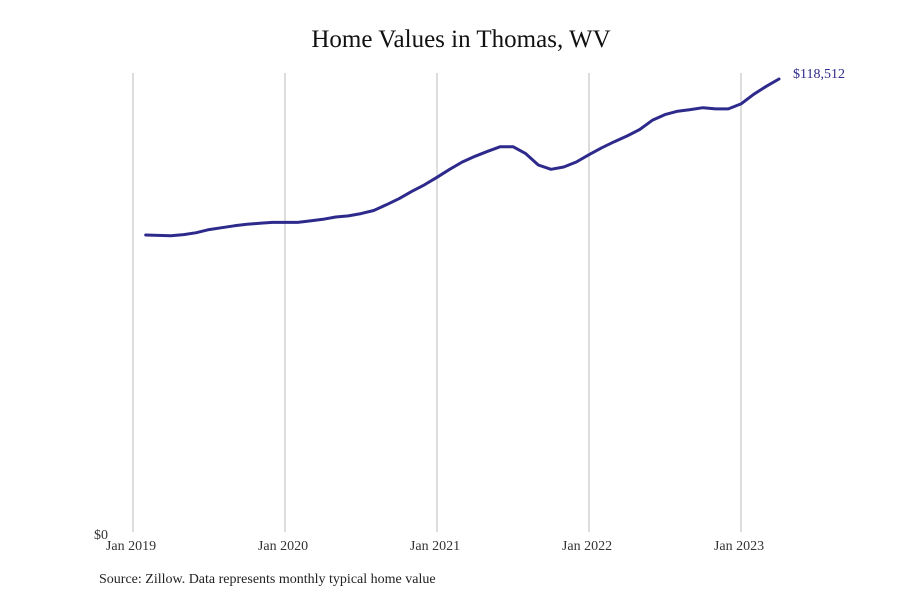 Image resolution: width=900 pixels, height=600 pixels. Describe the element at coordinates (461, 39) in the screenshot. I see `chart-title: Home Values in Thomas, WV` at that location.